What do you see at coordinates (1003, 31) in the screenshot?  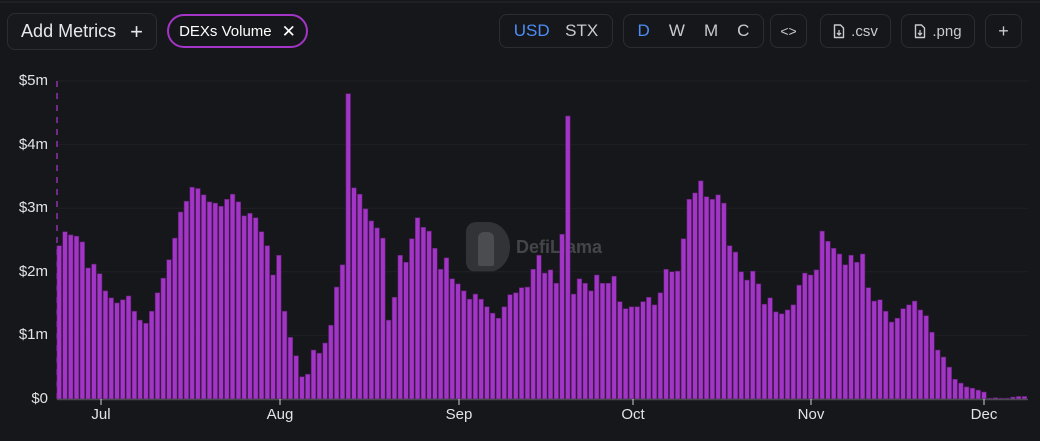 I see `add-chart-button: +` at bounding box center [1003, 31].